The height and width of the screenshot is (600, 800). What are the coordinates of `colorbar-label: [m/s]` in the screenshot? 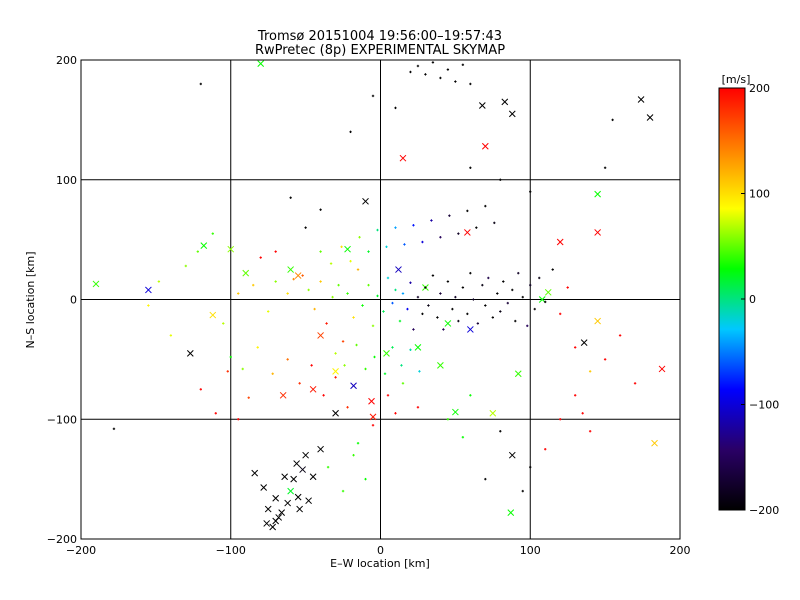 It's located at (736, 79).